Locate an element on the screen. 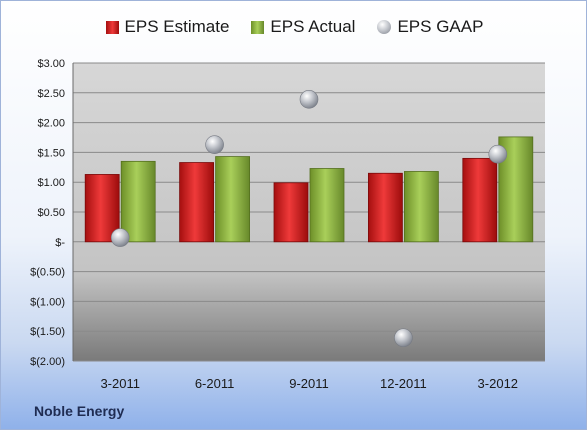 The height and width of the screenshot is (431, 587). y-tick-label: $(0.50) is located at coordinates (47, 273).